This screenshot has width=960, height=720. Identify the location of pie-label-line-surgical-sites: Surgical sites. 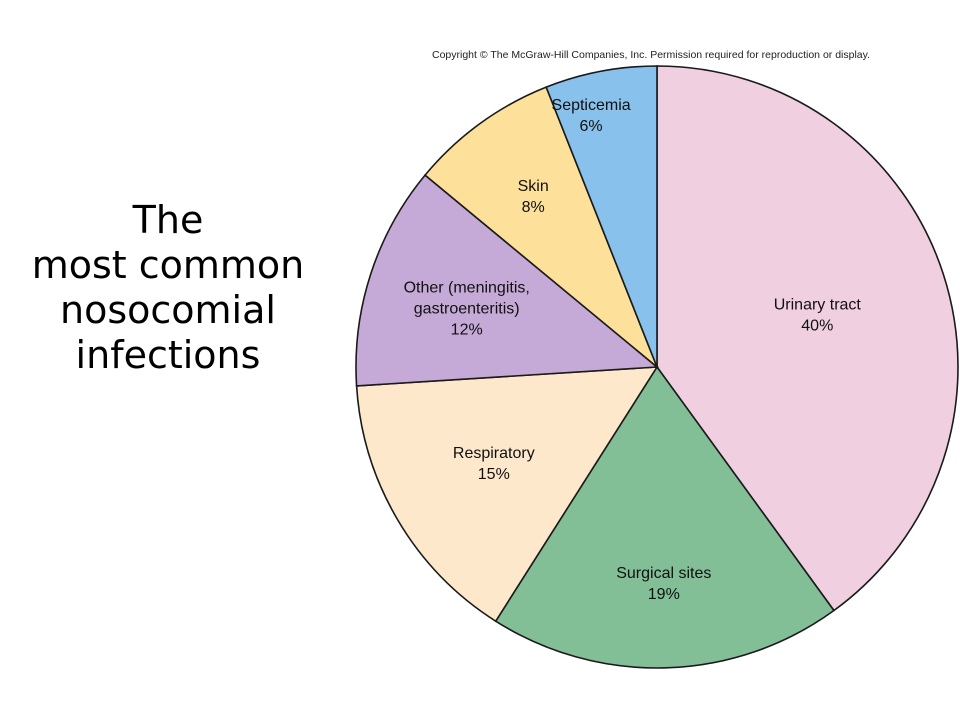
(663, 573).